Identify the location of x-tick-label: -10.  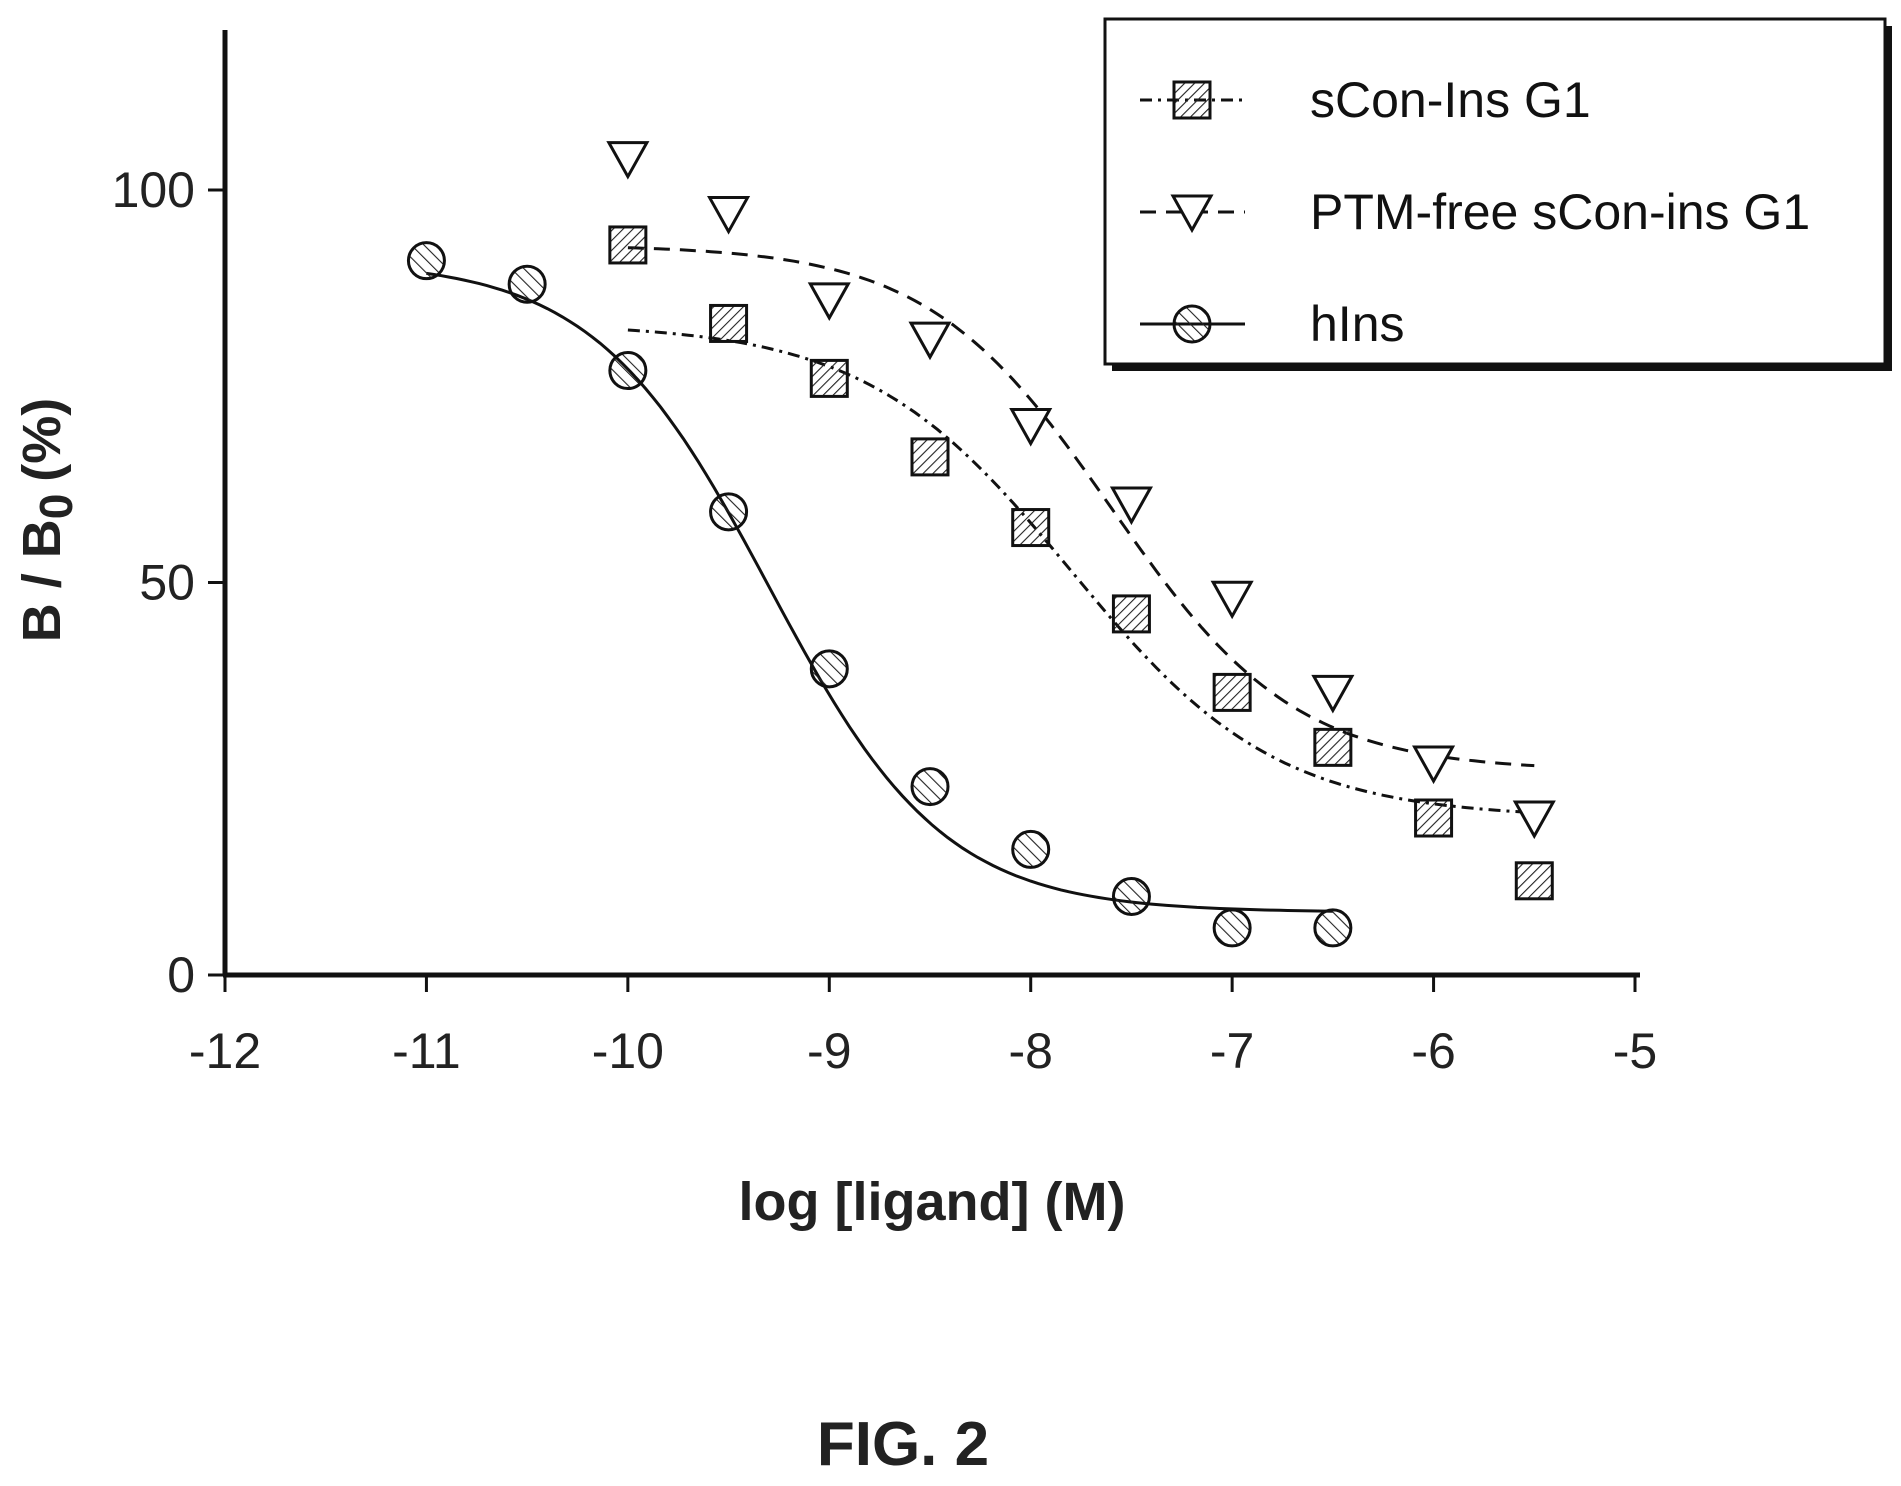
(628, 1051).